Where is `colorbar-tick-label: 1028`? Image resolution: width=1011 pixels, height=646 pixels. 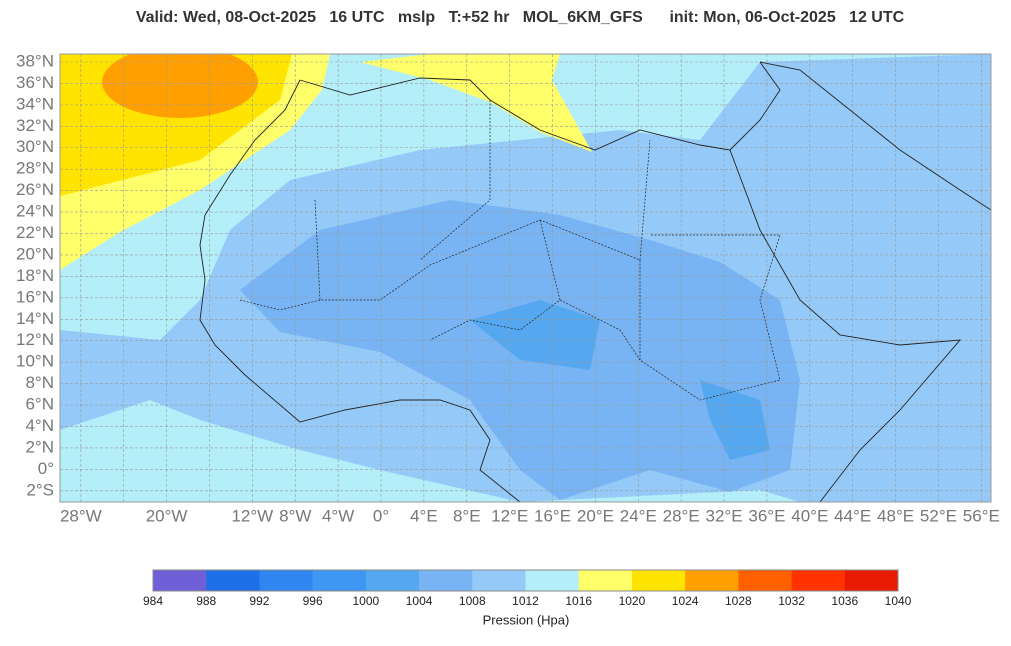 colorbar-tick-label: 1028 is located at coordinates (738, 601).